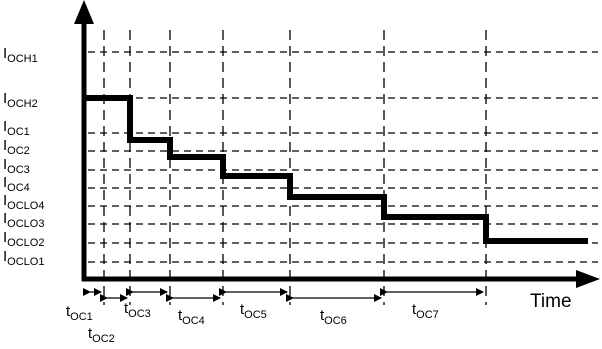  I want to click on label-ioc1: IOC1, so click(16, 128).